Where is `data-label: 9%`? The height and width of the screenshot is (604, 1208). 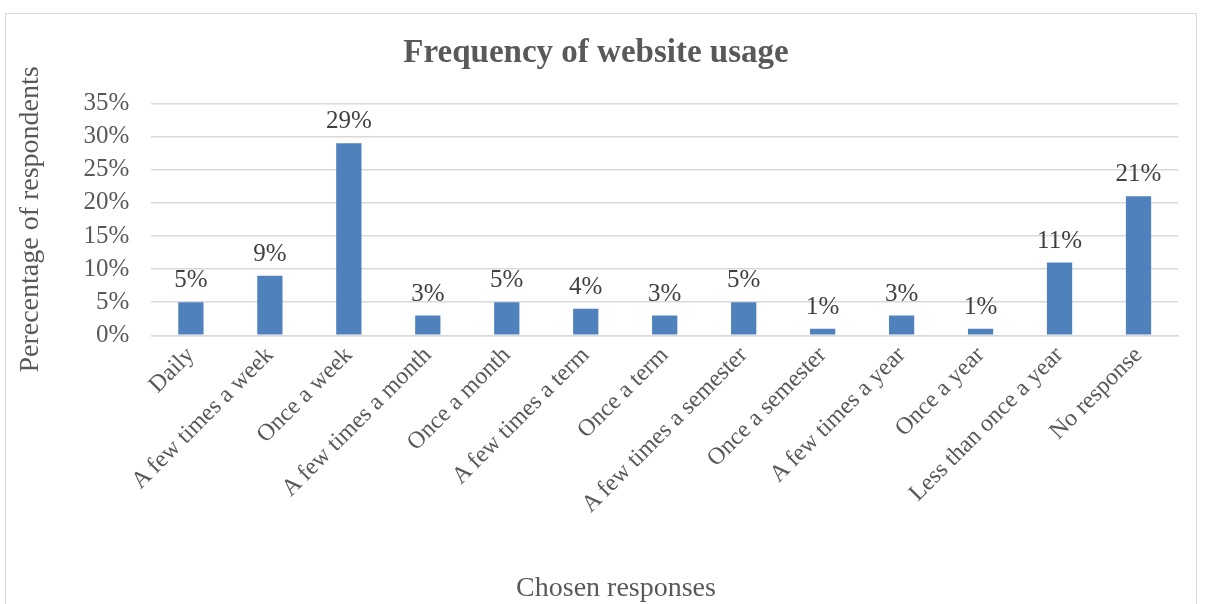
data-label: 9% is located at coordinates (270, 252).